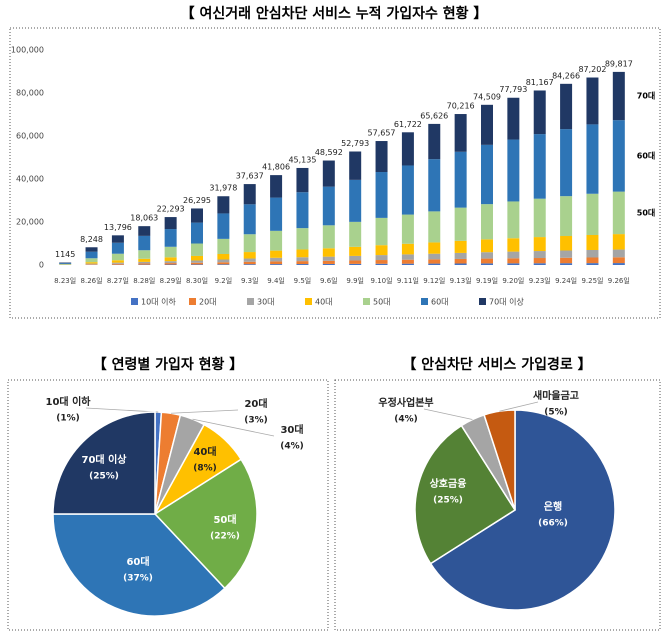 Image resolution: width=669 pixels, height=640 pixels. What do you see at coordinates (448, 483) in the screenshot?
I see `slice-label: 상호금융` at bounding box center [448, 483].